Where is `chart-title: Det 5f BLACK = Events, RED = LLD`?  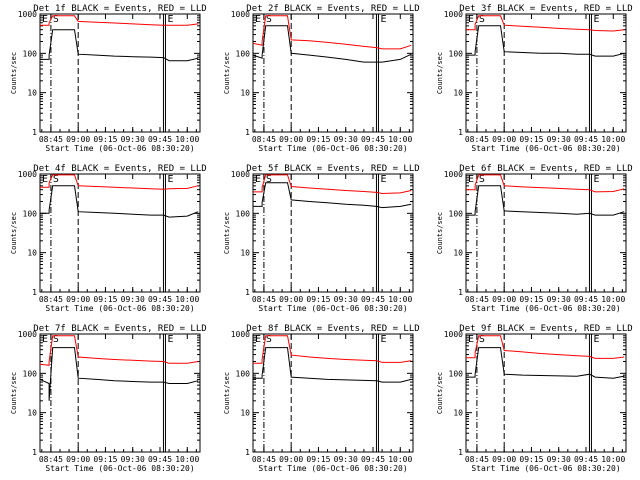 chart-title: Det 5f BLACK = Events, RED = LLD is located at coordinates (332, 169).